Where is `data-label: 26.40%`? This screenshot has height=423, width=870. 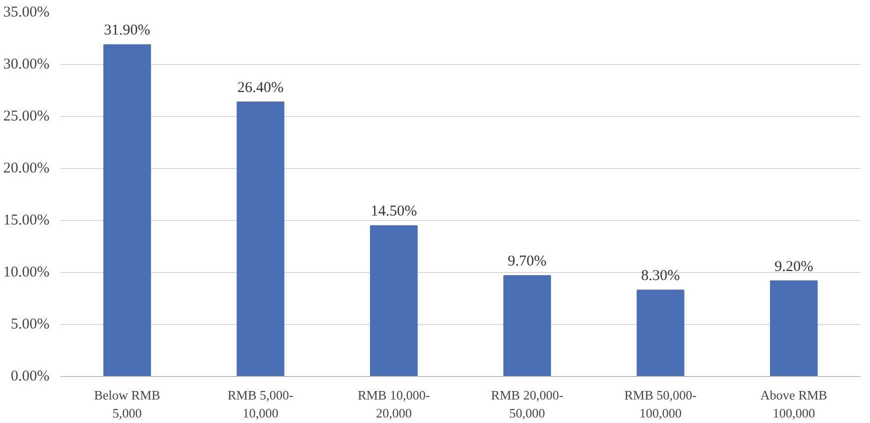 data-label: 26.40% is located at coordinates (260, 88).